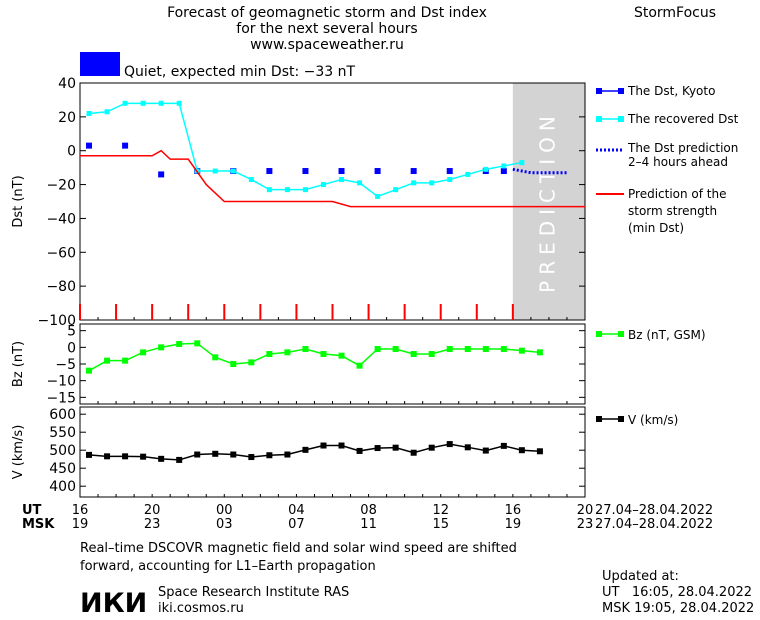 The image size is (760, 620). What do you see at coordinates (654, 524) in the screenshot?
I see `msk-date-range: 27.04–28.04.2022` at bounding box center [654, 524].